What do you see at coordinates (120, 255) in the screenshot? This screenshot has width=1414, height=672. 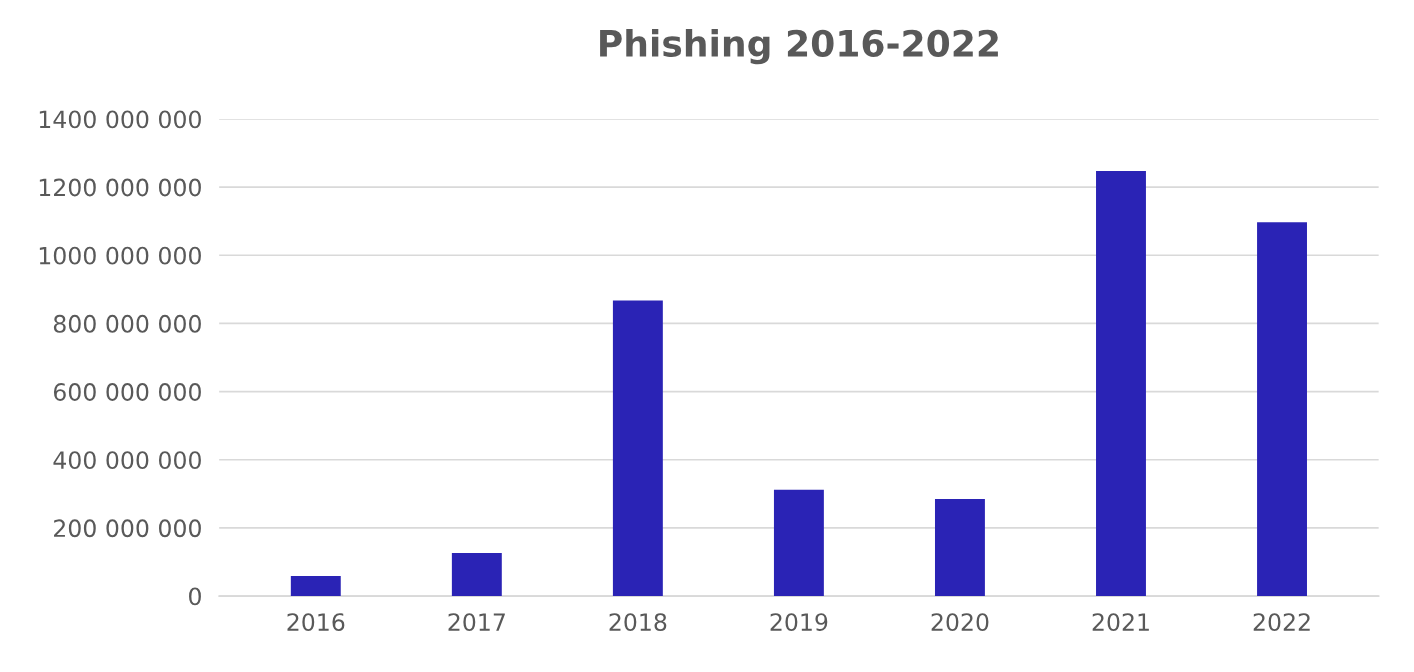 I see `y-tick-label: 1000 000 000` at bounding box center [120, 255].